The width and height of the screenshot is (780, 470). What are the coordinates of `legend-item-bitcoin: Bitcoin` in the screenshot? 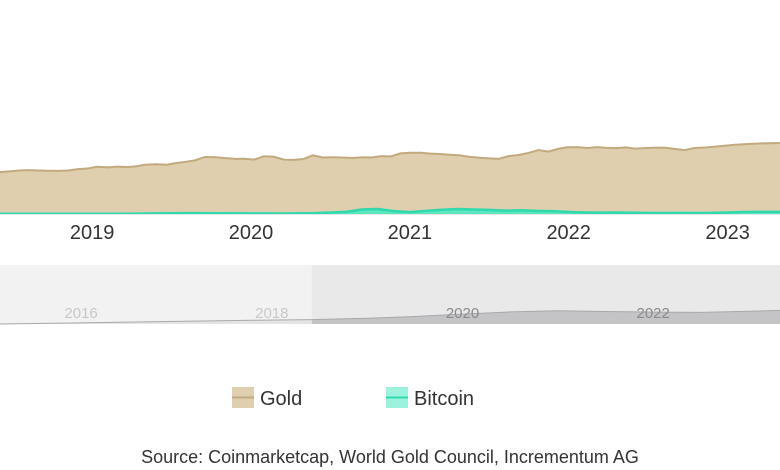 It's located at (430, 398).